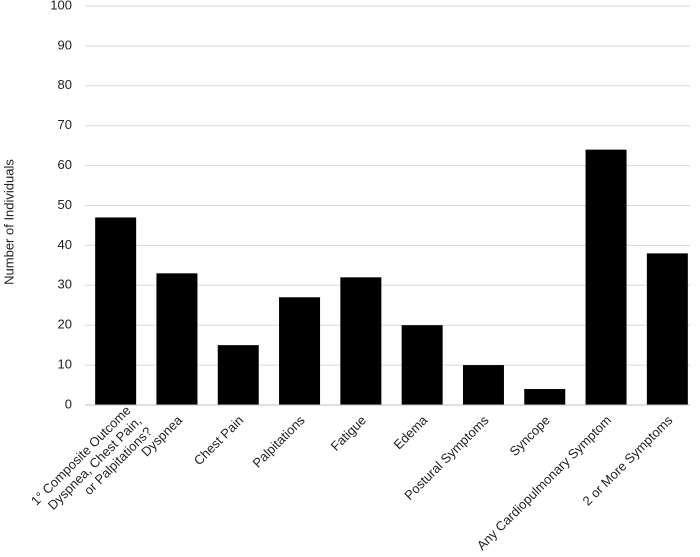 The width and height of the screenshot is (700, 557). I want to click on y-tick-label: 90, so click(65, 44).